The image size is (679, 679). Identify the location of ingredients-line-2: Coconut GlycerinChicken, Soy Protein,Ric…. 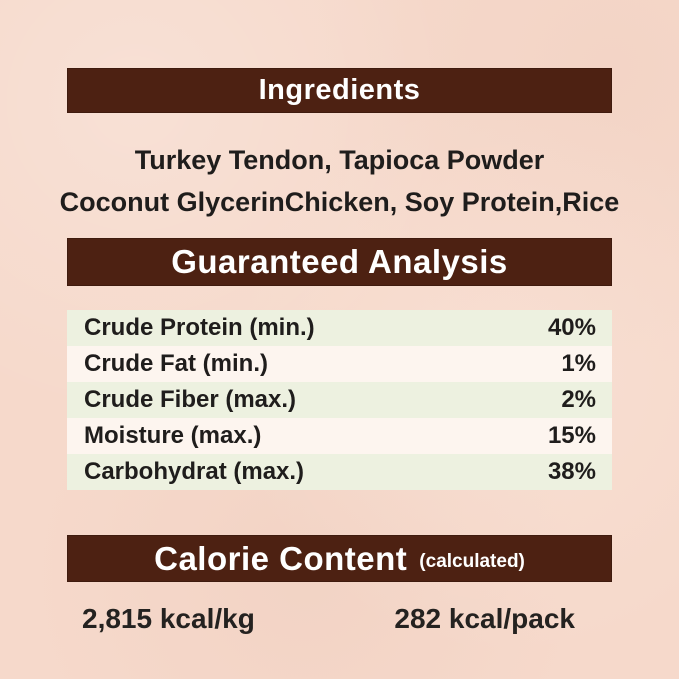
(339, 202).